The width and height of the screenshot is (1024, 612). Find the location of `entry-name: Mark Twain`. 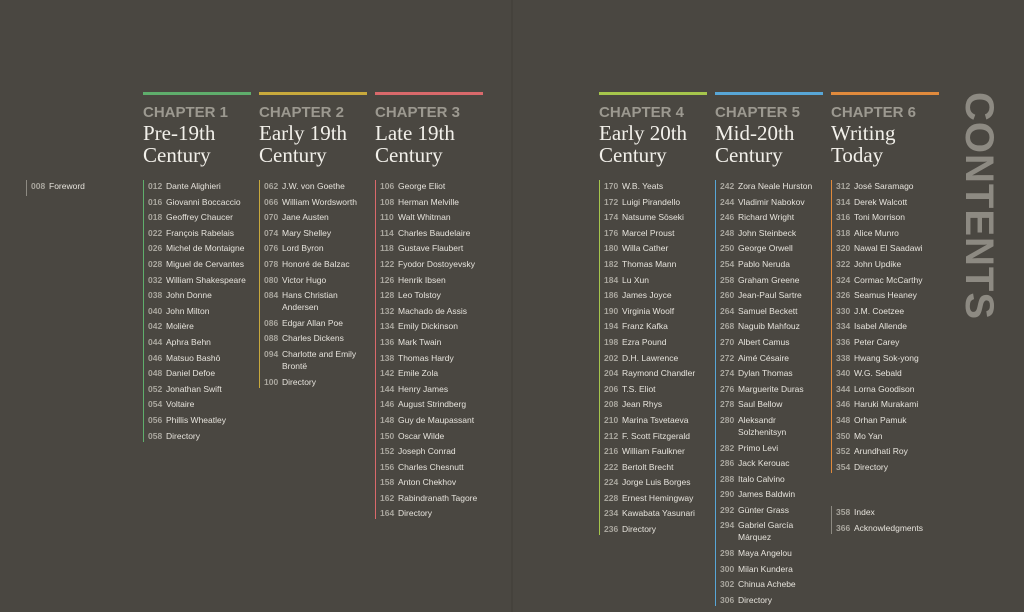

entry-name: Mark Twain is located at coordinates (420, 341).